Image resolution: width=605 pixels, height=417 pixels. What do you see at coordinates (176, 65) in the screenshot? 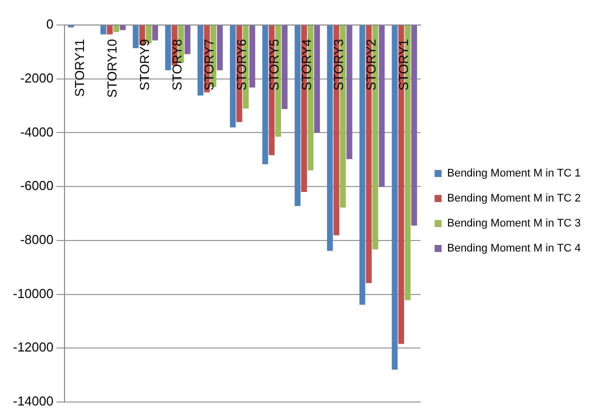
I see `x-tick-label: STORY8` at bounding box center [176, 65].